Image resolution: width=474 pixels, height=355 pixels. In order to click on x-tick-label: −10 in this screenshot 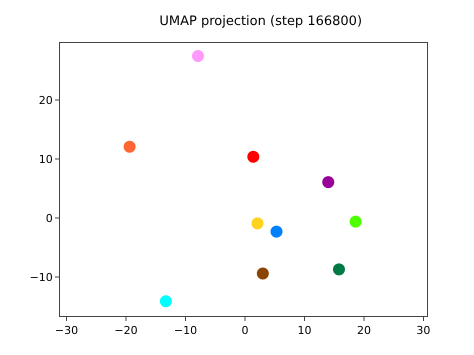, I will do `click(186, 331)`.